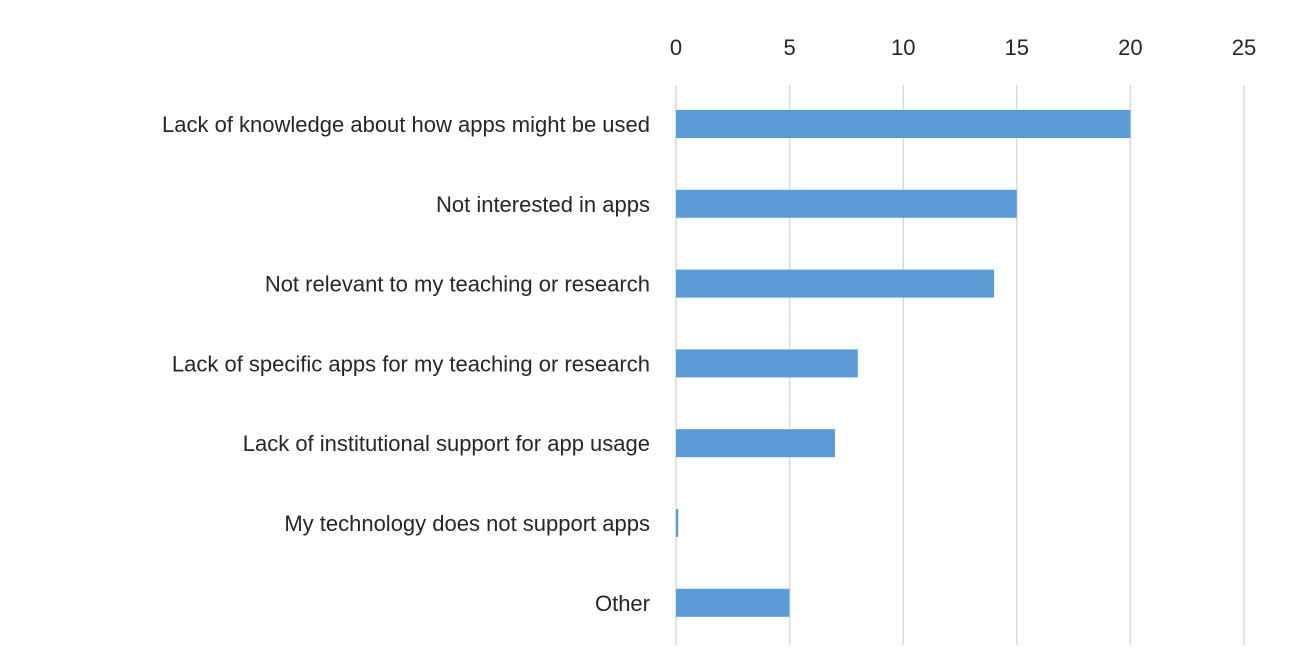  I want to click on x-tick-label: 5, so click(789, 47).